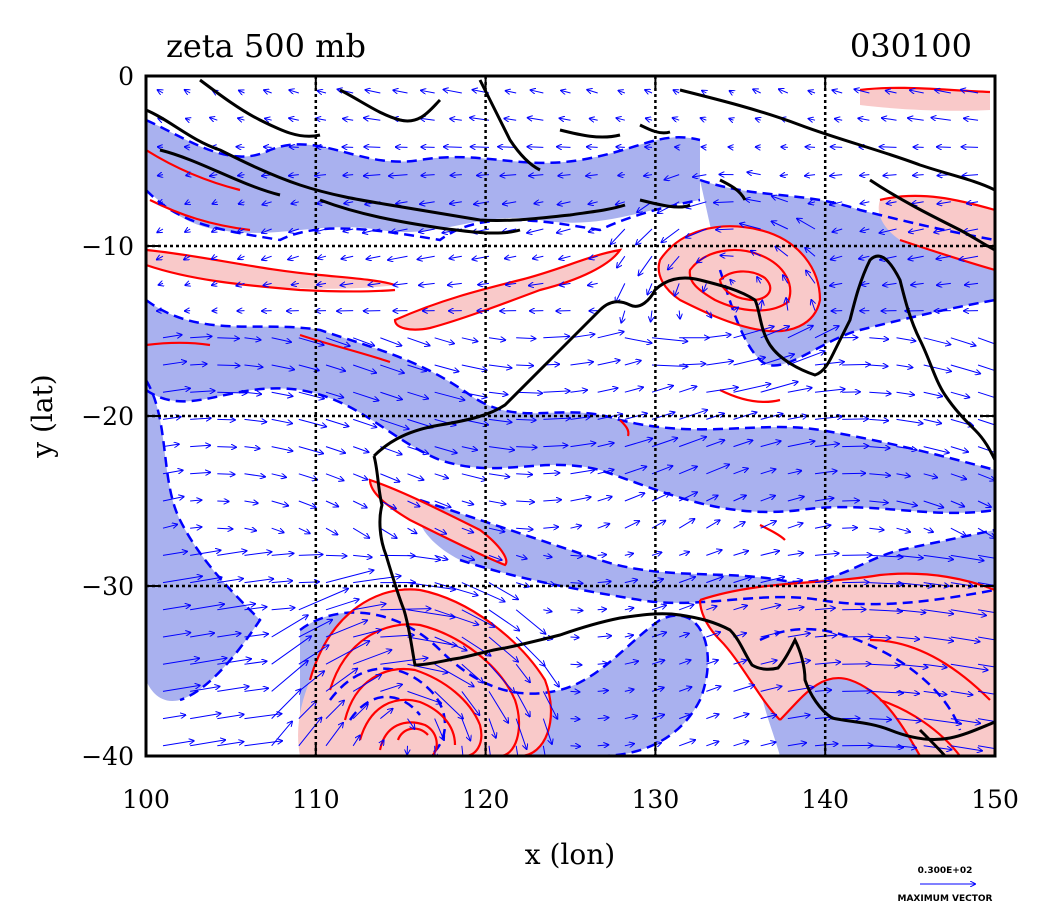 Image resolution: width=1056 pixels, height=907 pixels. Describe the element at coordinates (107, 246) in the screenshot. I see `y-tick-label: −10` at that location.